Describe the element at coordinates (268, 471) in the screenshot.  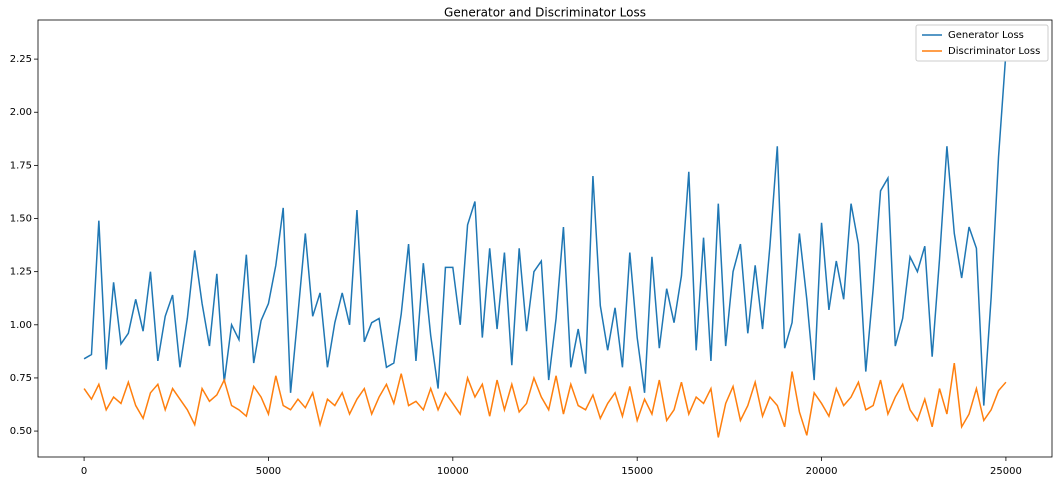
I see `x-tick-label: 5000` at that location.